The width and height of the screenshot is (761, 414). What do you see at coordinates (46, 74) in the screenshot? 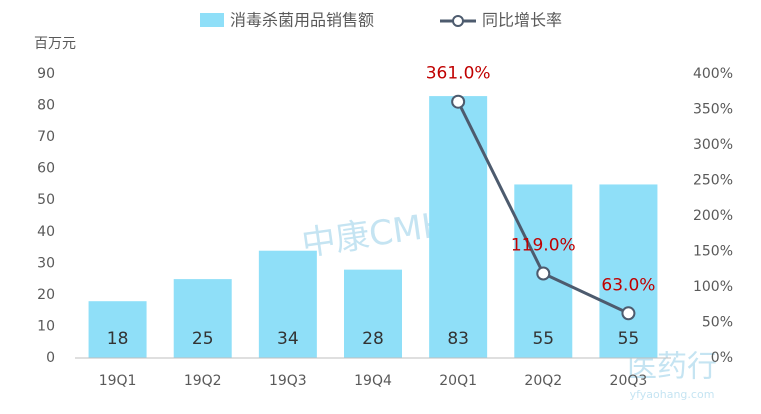
I see `y-tick-label: 90` at bounding box center [46, 74].